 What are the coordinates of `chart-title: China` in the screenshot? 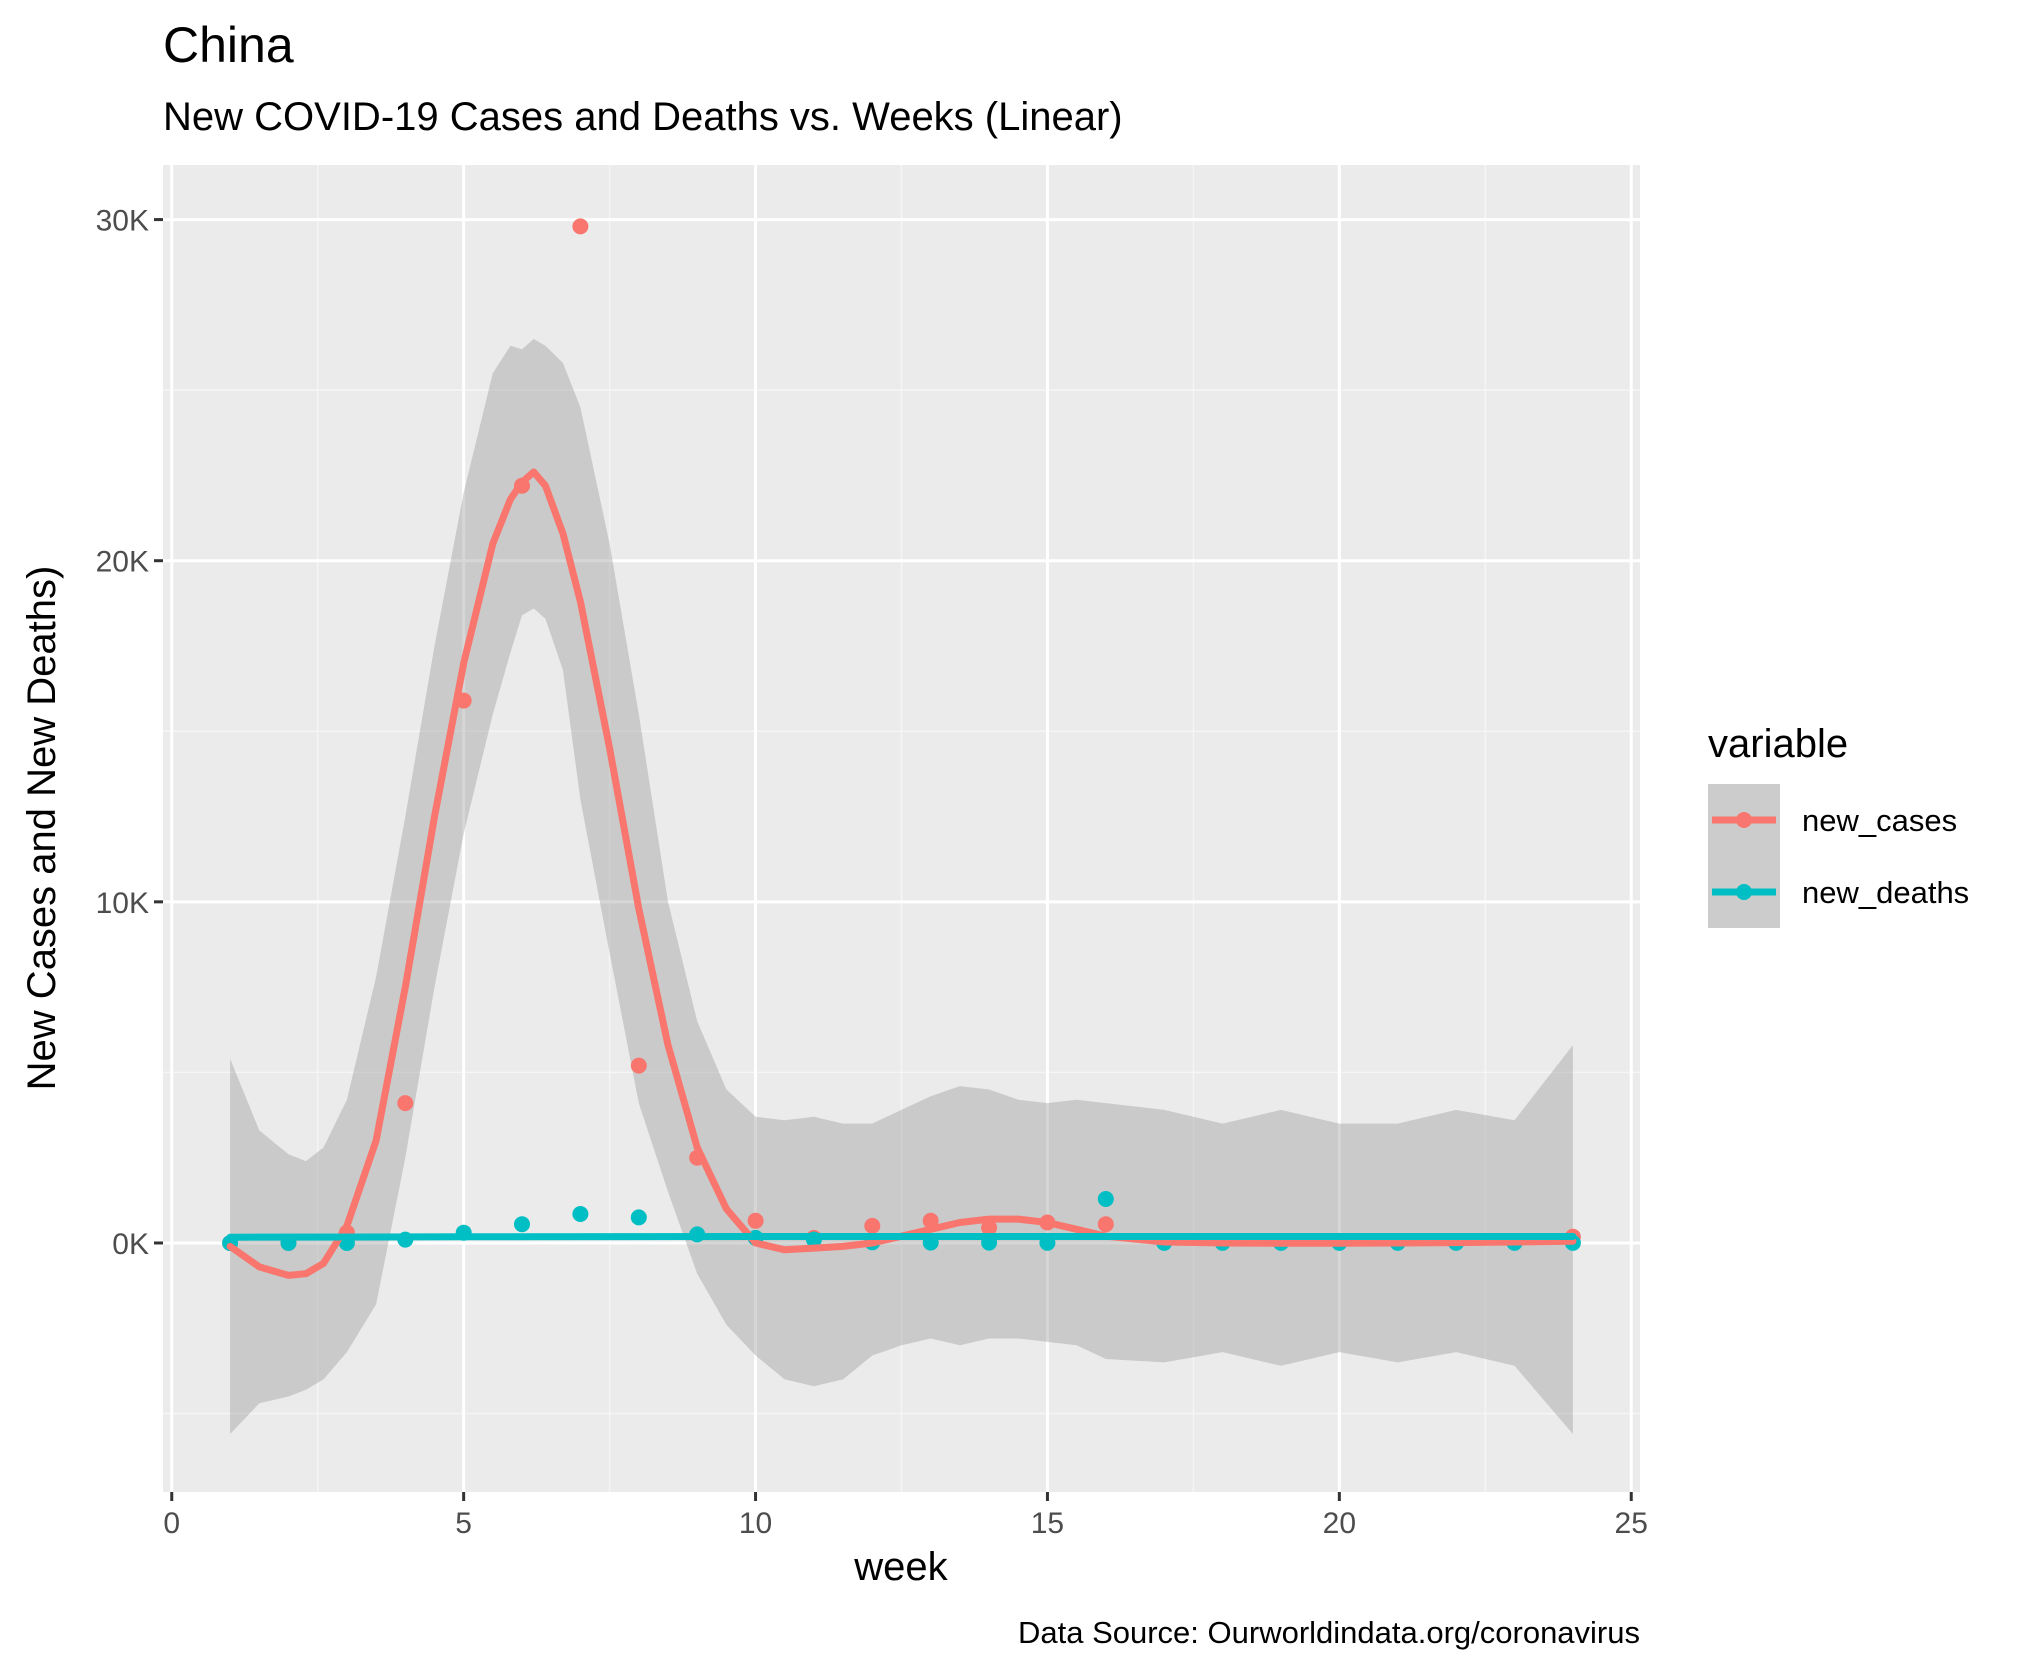 It's located at (228, 45).